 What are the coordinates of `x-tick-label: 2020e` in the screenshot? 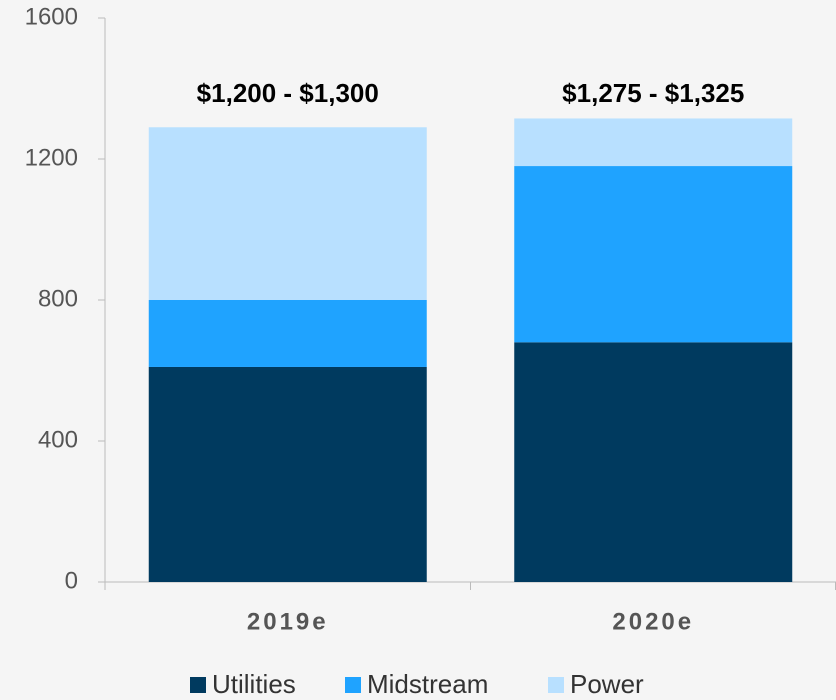 It's located at (653, 621).